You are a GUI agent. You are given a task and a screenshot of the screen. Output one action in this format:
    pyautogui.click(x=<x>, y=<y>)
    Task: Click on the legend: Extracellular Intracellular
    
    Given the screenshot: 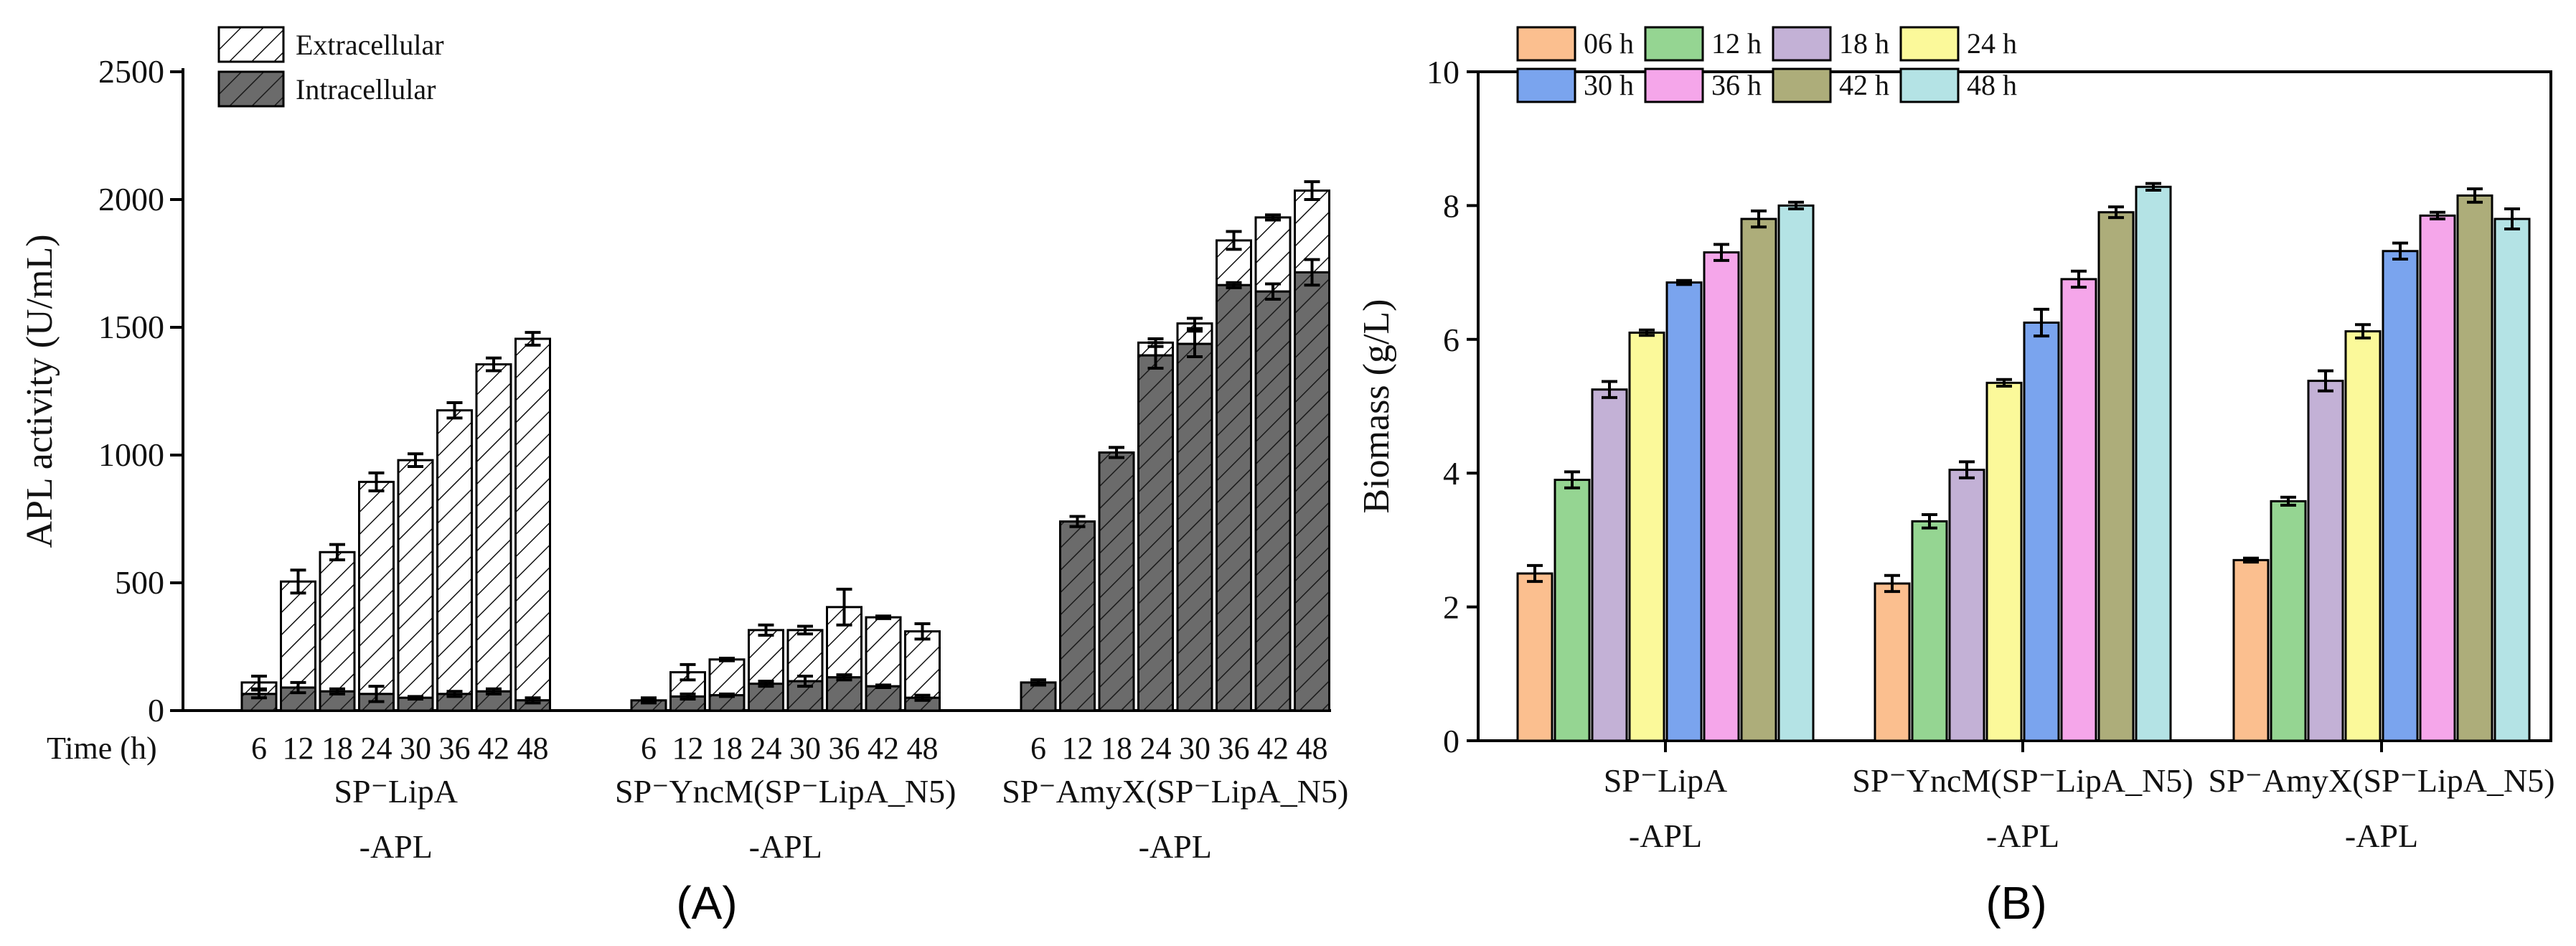 What is the action you would take?
    pyautogui.click(x=330, y=67)
    